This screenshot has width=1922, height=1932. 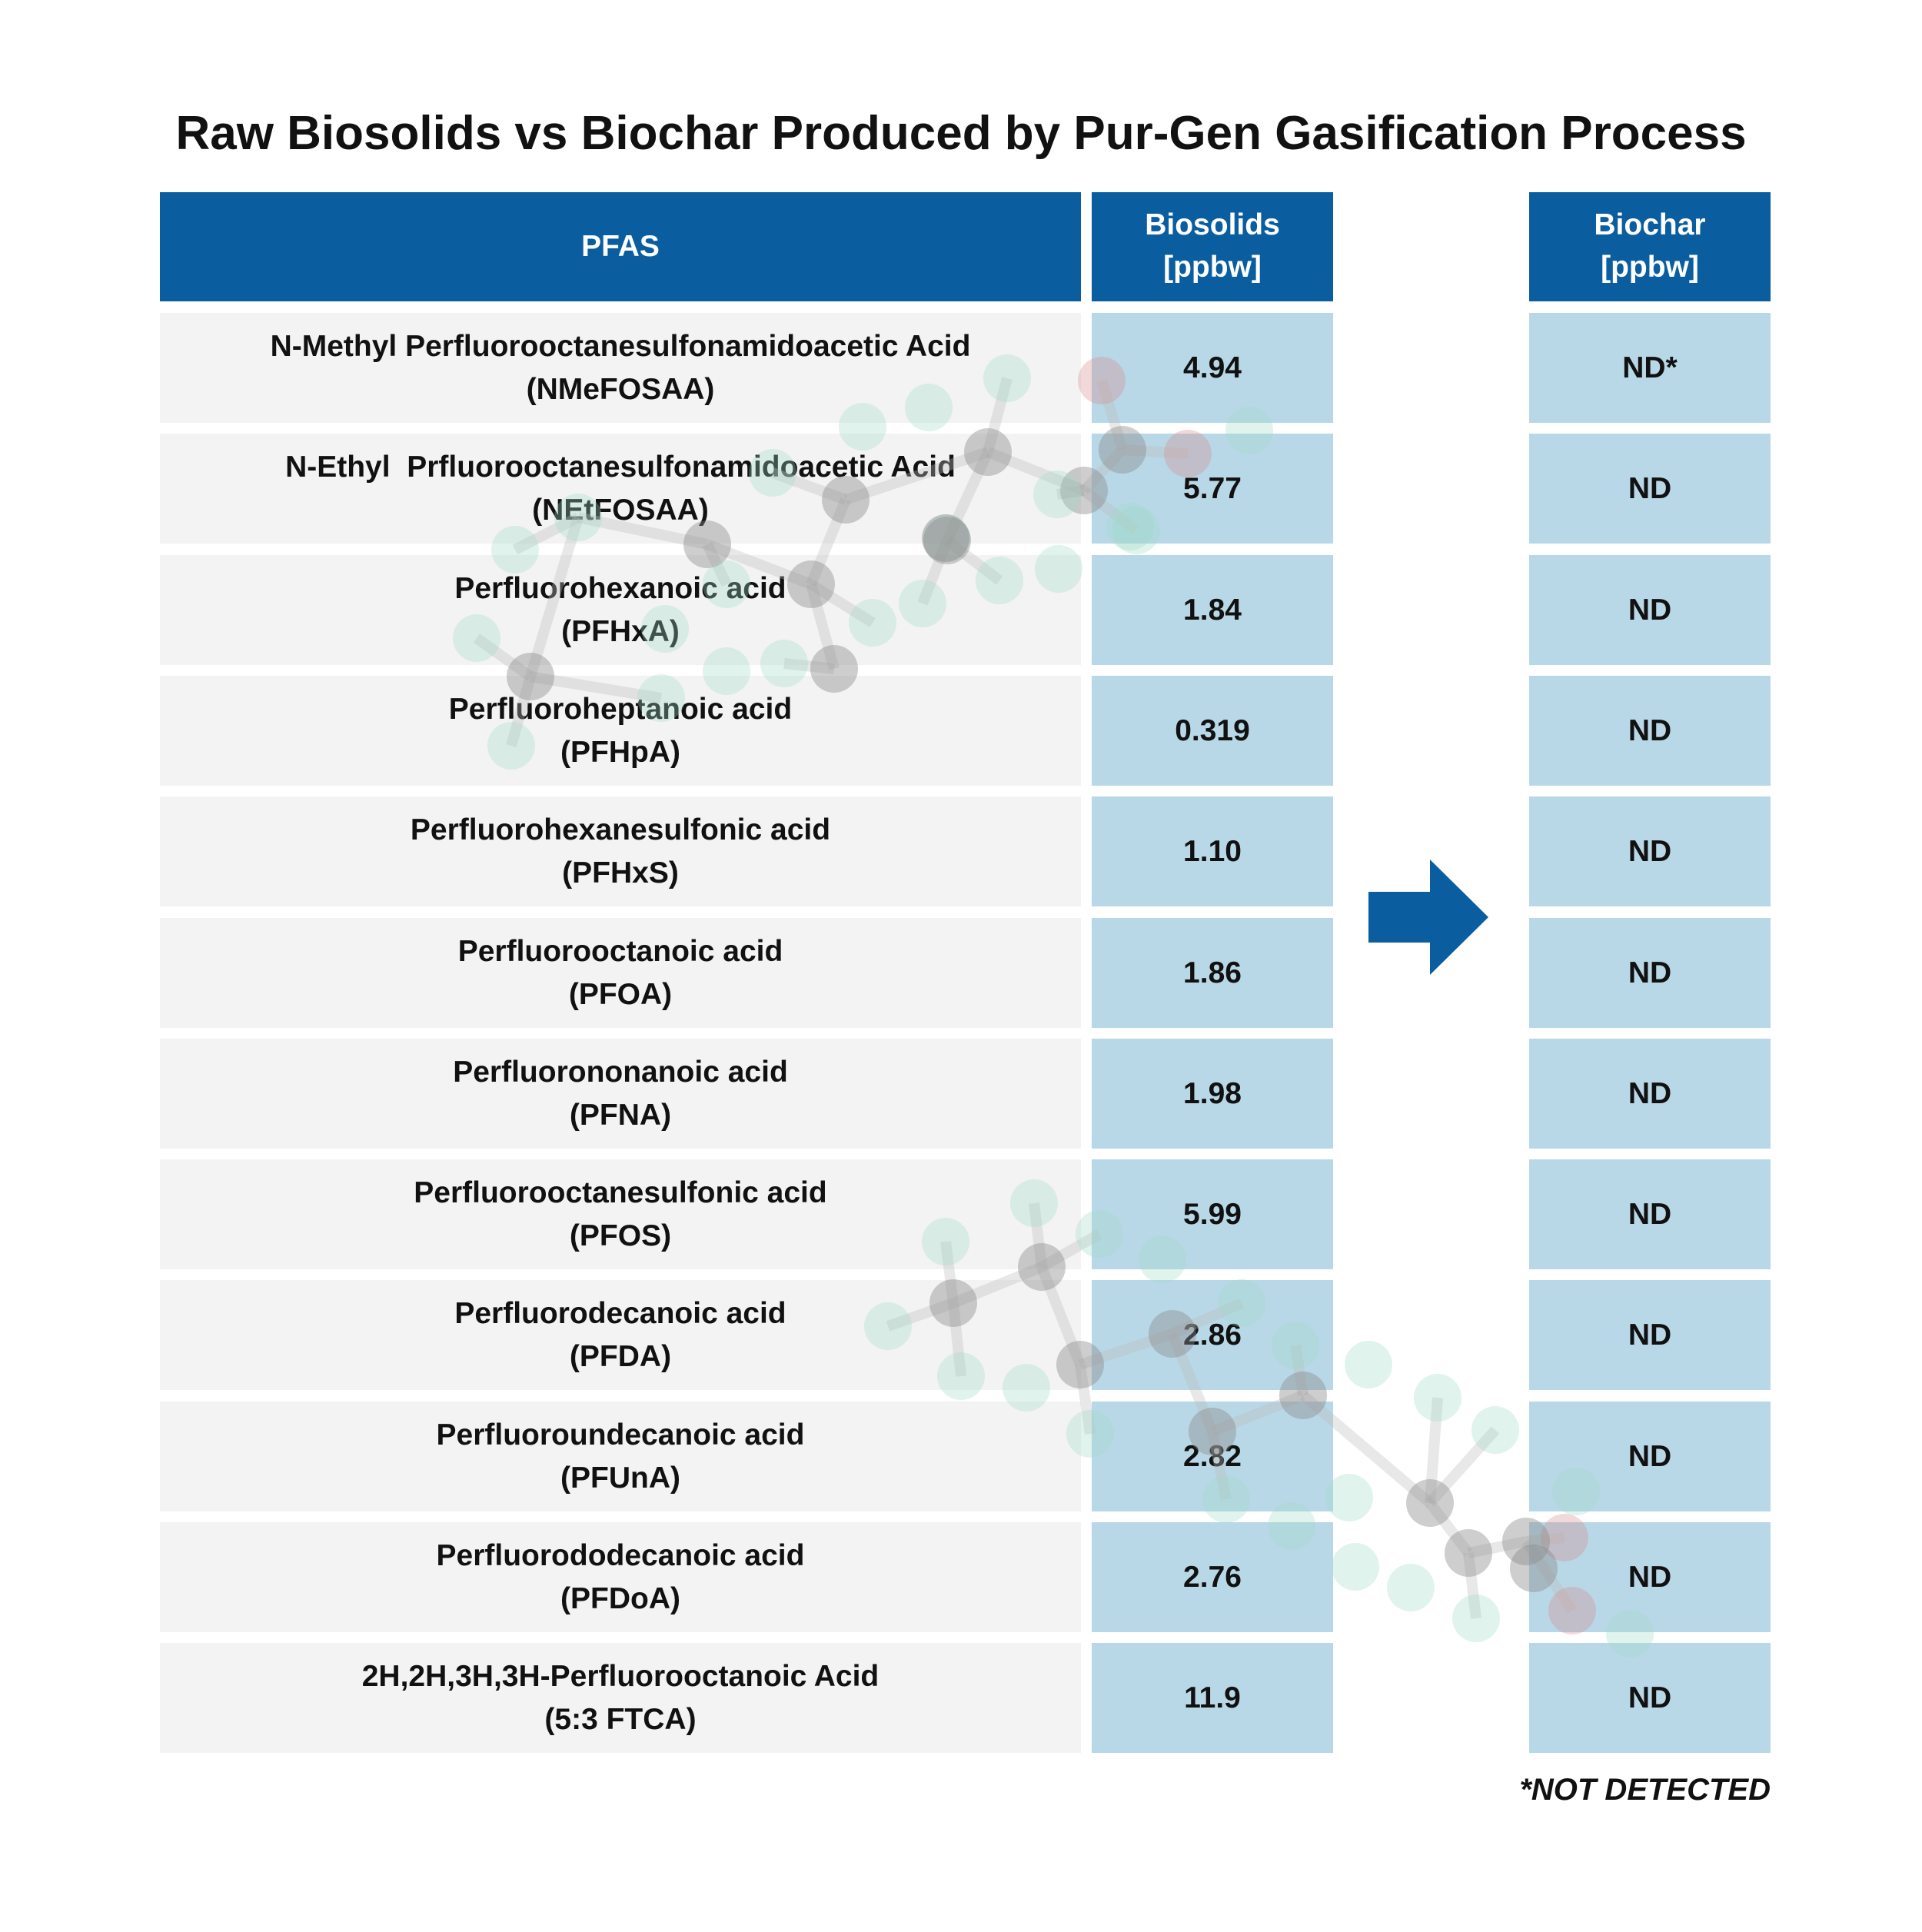 What do you see at coordinates (620, 610) in the screenshot?
I see `pfas-name-cell: Perfluorohexanoic acid (PFHxA)` at bounding box center [620, 610].